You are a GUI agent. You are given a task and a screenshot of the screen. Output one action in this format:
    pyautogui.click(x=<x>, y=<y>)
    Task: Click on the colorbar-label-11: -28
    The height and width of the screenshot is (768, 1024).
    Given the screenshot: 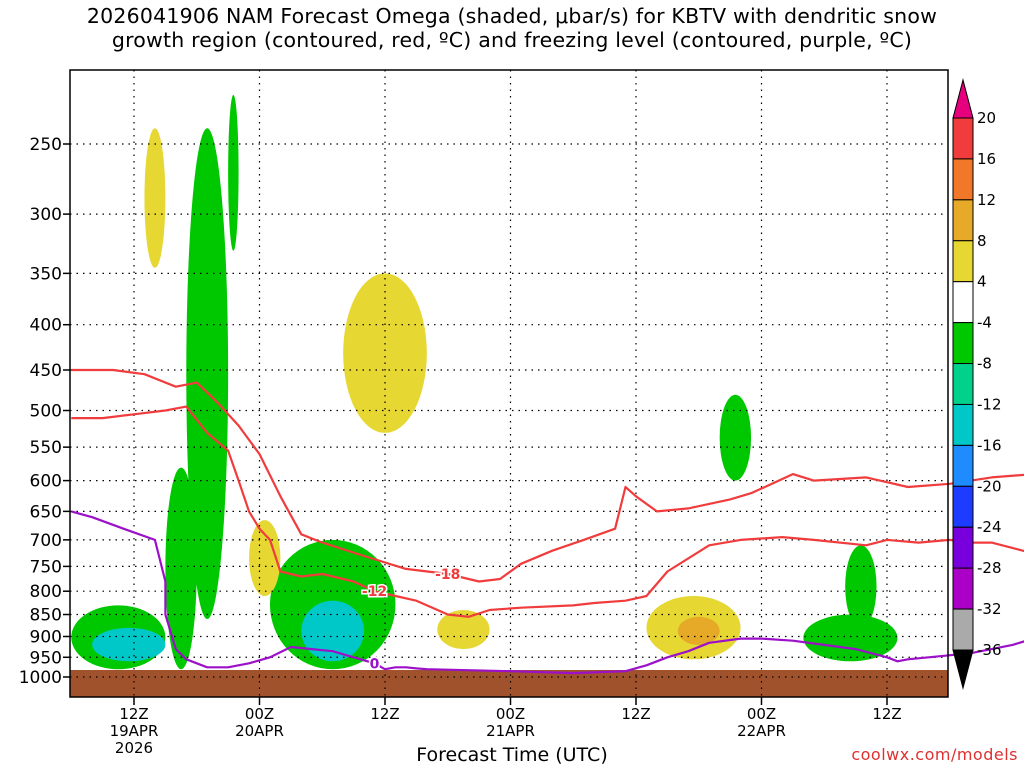 What is the action you would take?
    pyautogui.click(x=989, y=568)
    